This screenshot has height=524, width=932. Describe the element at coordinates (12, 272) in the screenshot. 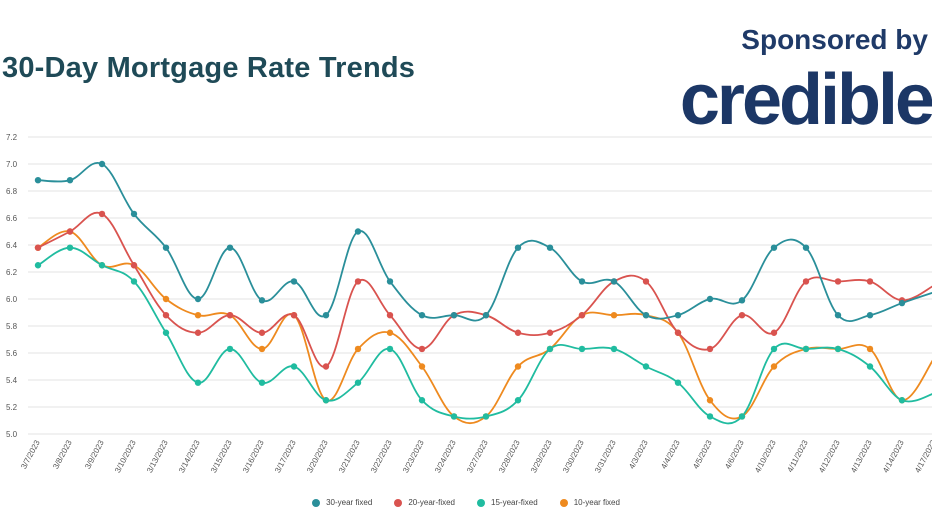

I see `y-tick-label: 6.2` at that location.